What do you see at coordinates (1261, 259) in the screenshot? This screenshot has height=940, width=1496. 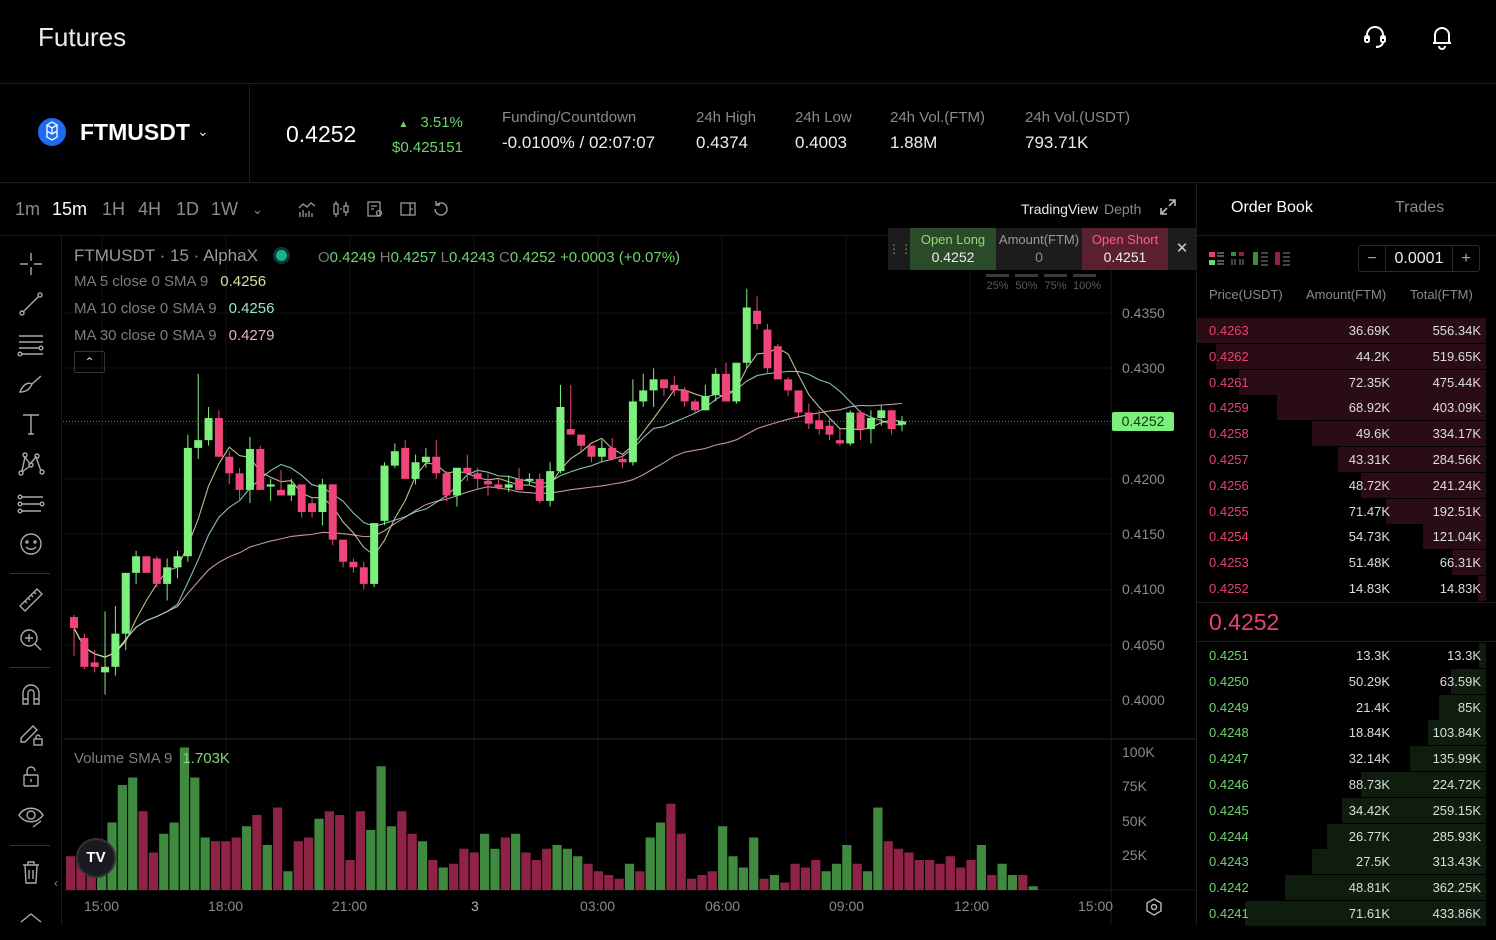 I see `view-bids-only-icon` at bounding box center [1261, 259].